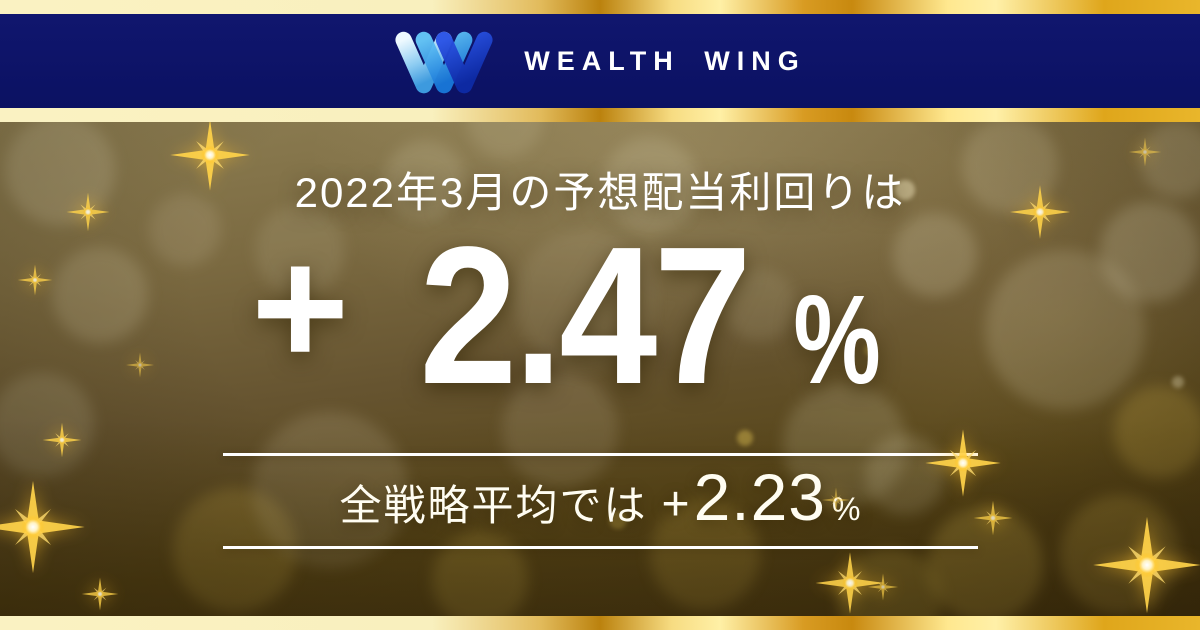 This screenshot has width=1200, height=630. I want to click on average-yield-value: 2.23, so click(760, 497).